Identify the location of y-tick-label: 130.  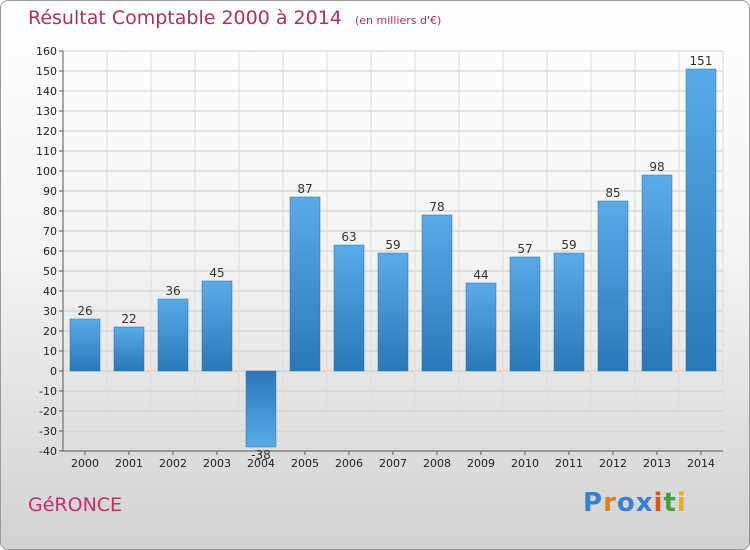
(46, 111).